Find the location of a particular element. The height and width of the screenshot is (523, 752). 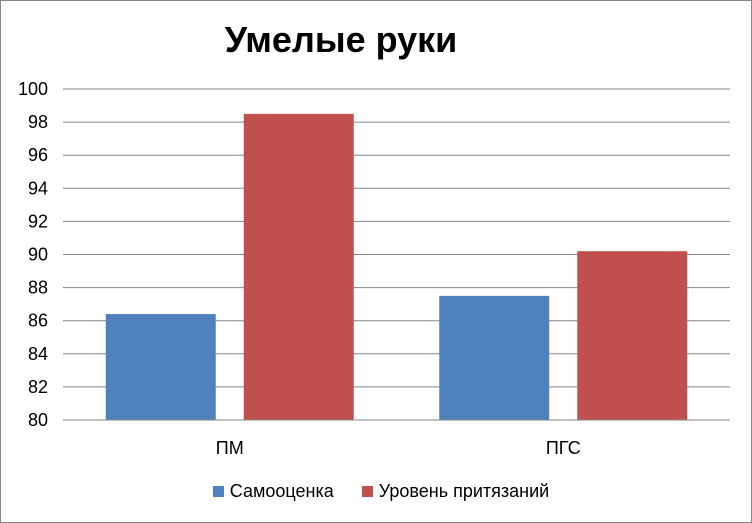

x-axis-ticks: ПМ ПГС is located at coordinates (398, 448).